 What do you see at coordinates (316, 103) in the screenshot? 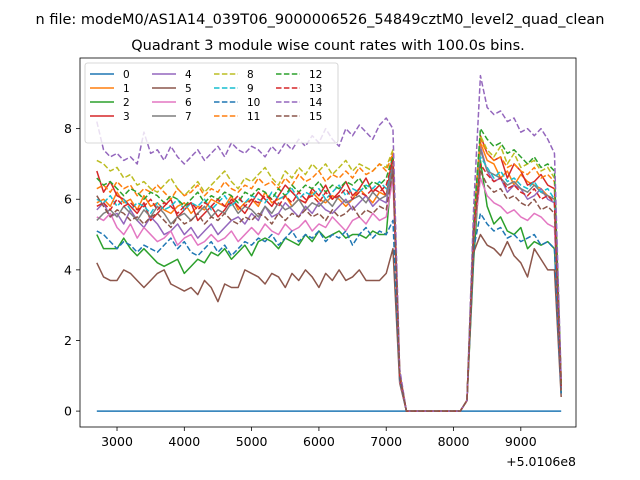
I see `legend-label-14: 14` at bounding box center [316, 103].